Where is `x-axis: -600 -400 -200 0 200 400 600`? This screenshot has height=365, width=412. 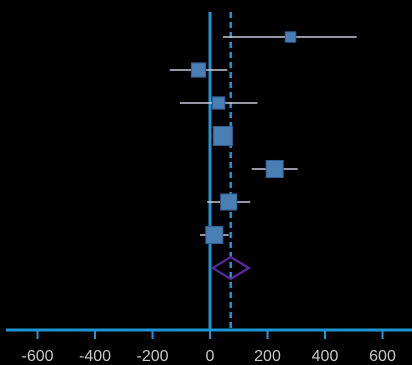 x-axis: -600 -400 -200 0 200 400 600 is located at coordinates (209, 346).